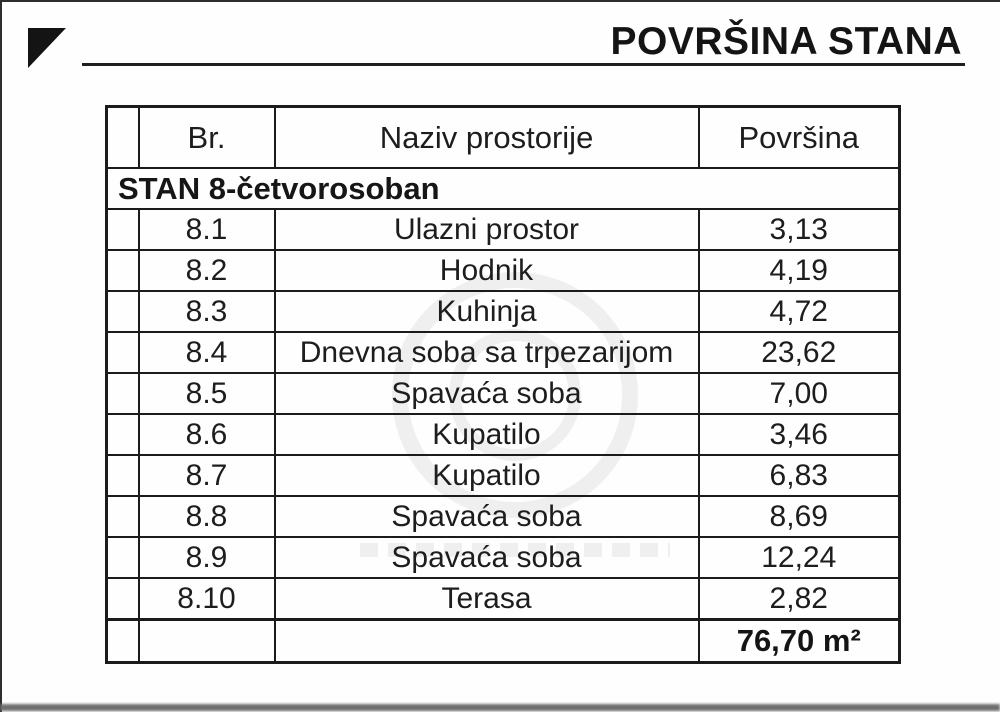 The image size is (1000, 712). I want to click on header-cell-povrsina: Površina, so click(799, 137).